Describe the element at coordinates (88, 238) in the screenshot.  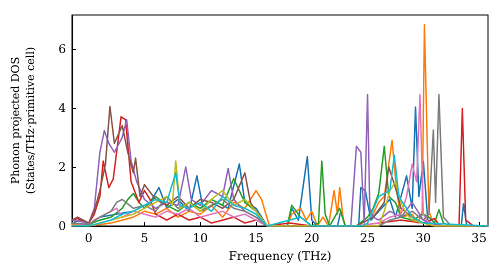
I see `x-tick-label: 0` at that location.